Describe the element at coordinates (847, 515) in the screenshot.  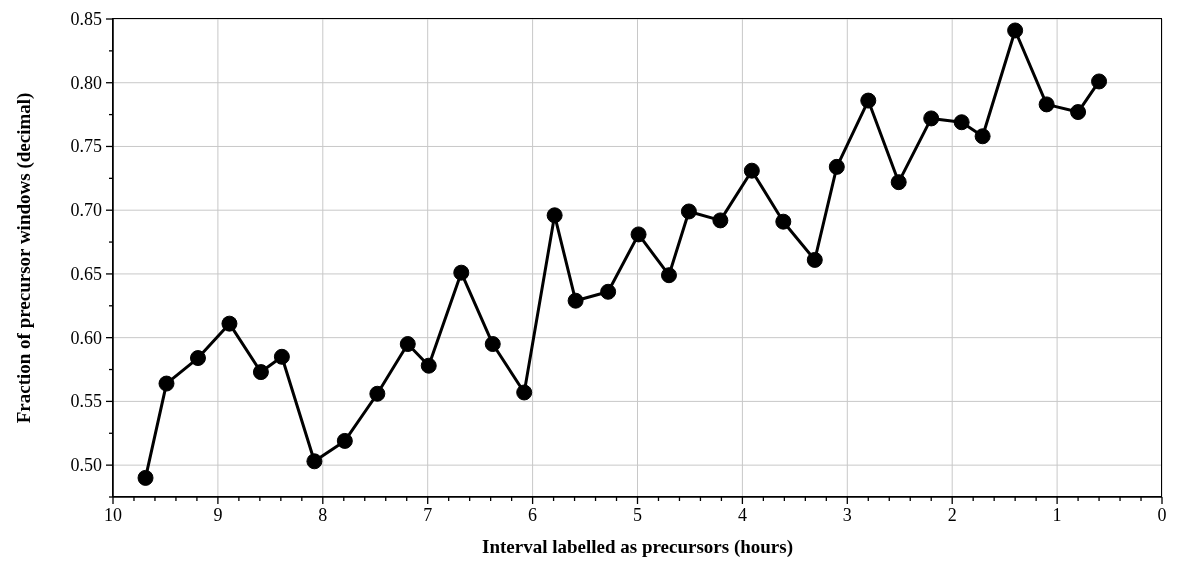
I see `x-tick-label: 3` at that location.